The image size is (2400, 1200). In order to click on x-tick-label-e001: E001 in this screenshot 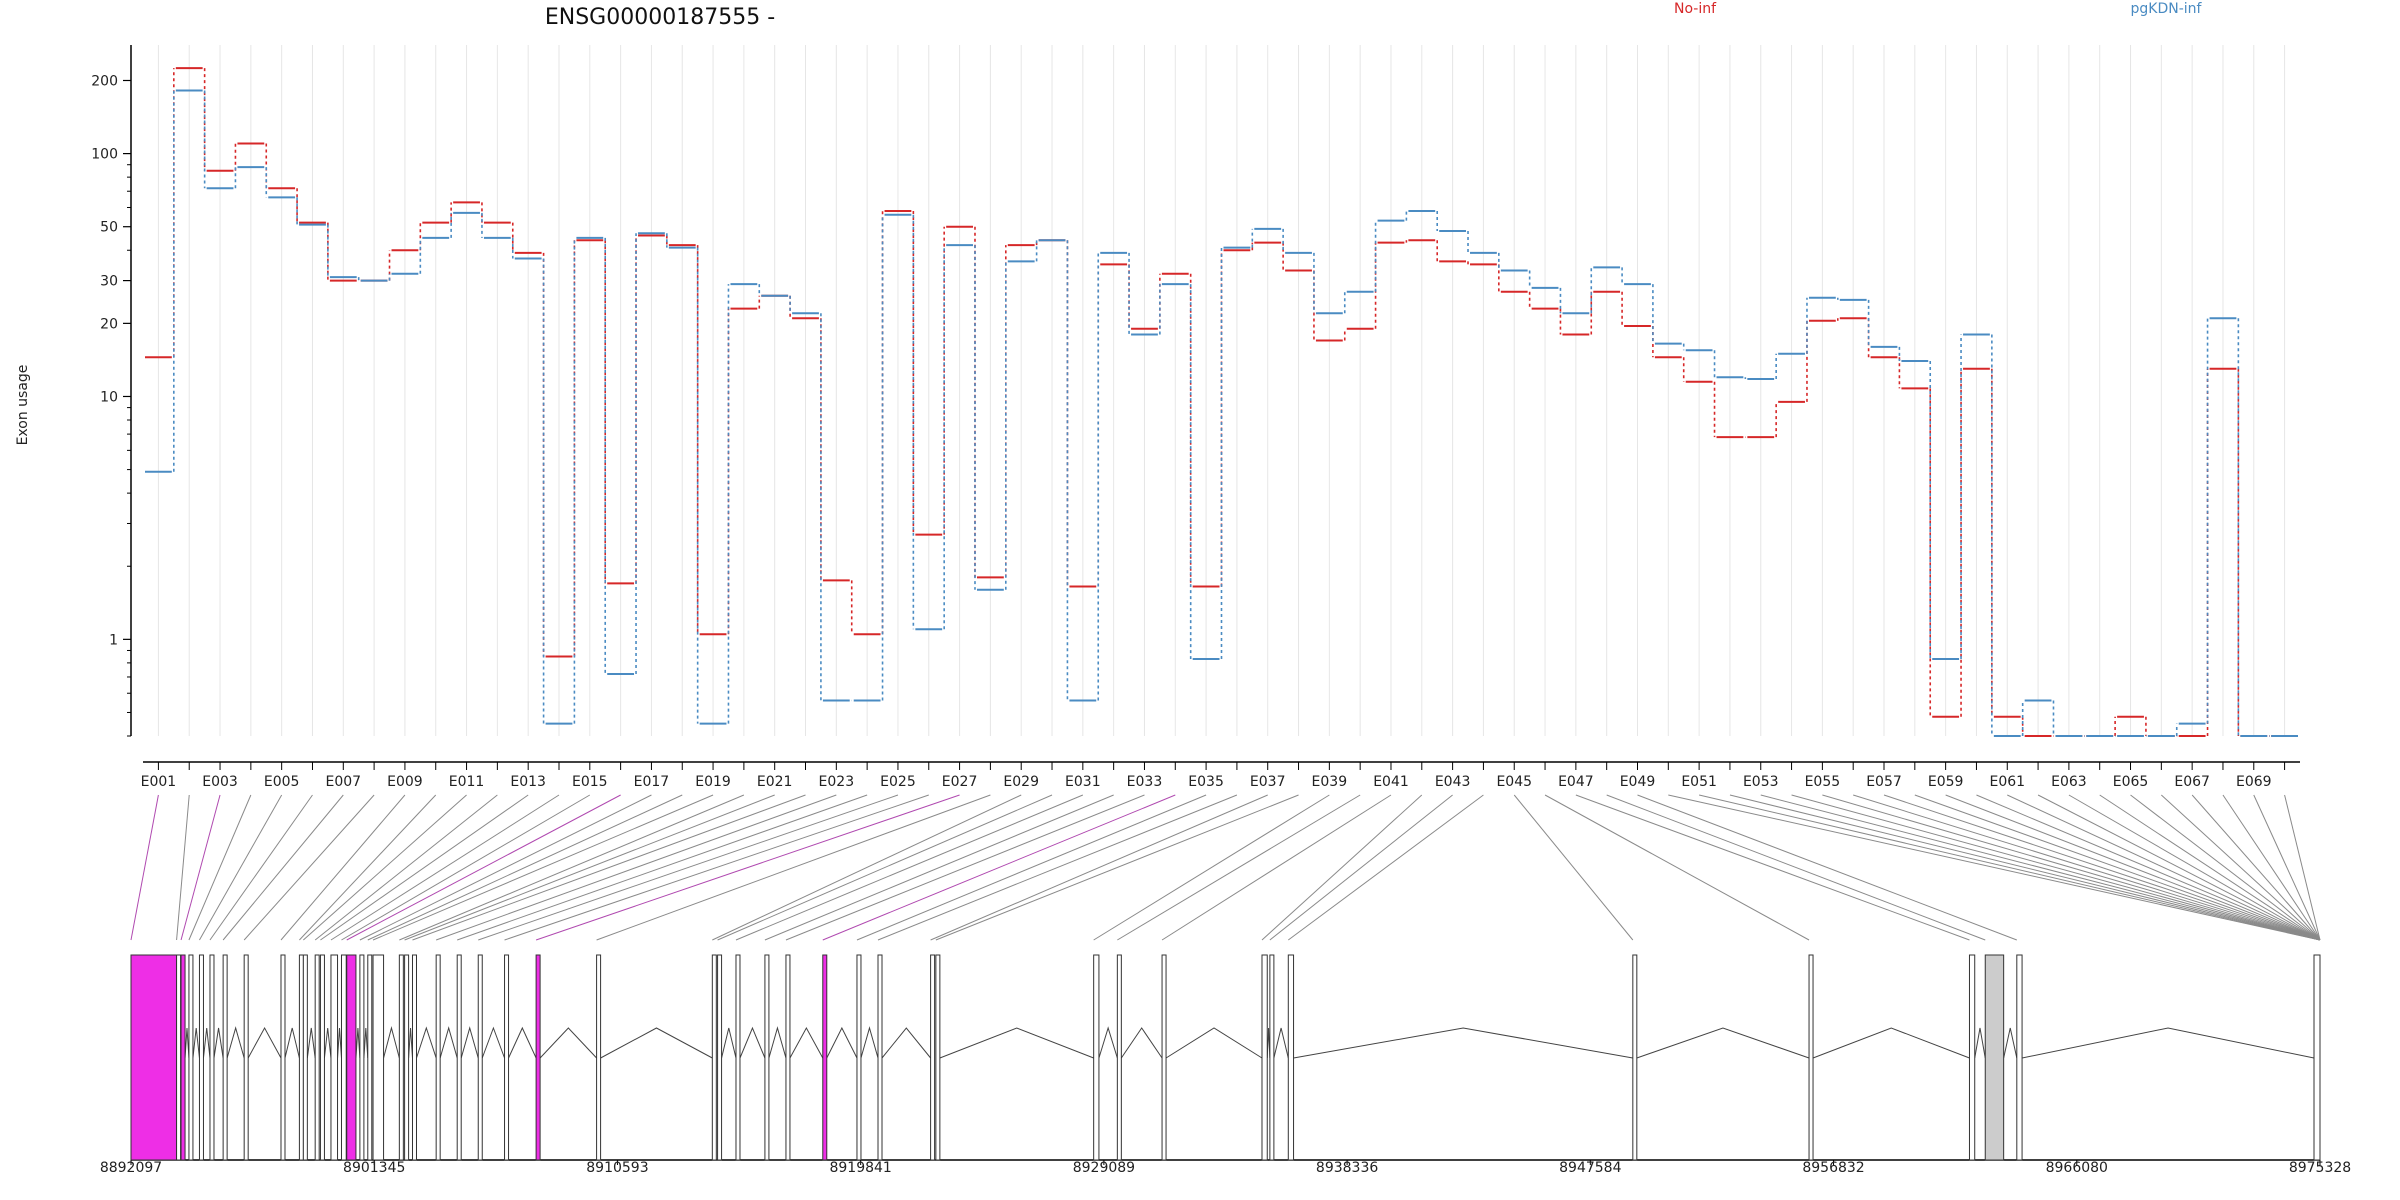, I will do `click(159, 782)`.